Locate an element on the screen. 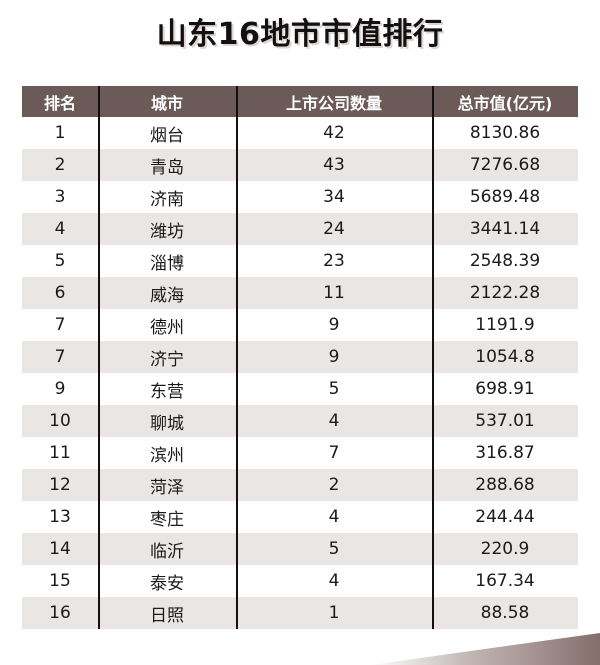 The image size is (600, 665). cell-count: 24 is located at coordinates (334, 229).